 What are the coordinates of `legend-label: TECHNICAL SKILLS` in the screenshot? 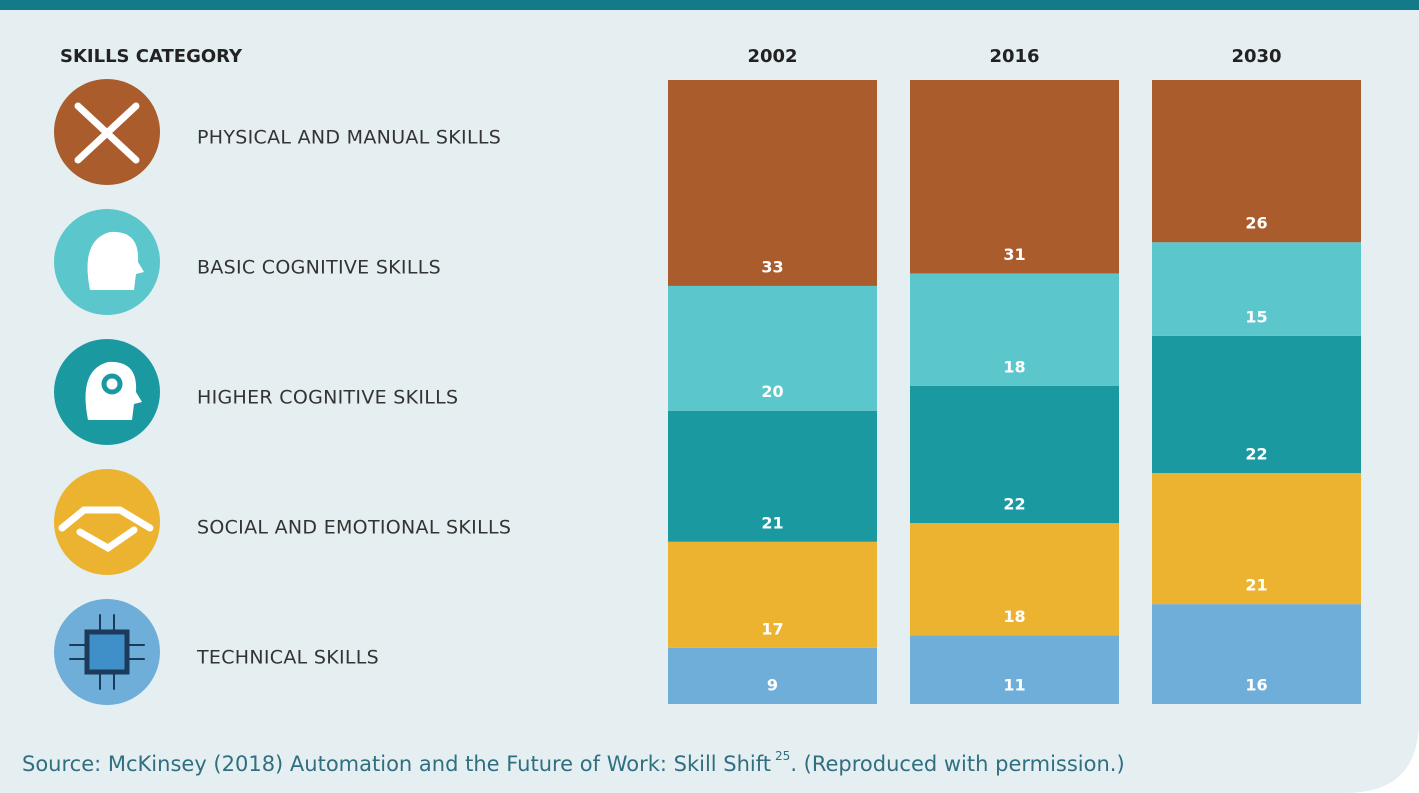 It's located at (287, 658).